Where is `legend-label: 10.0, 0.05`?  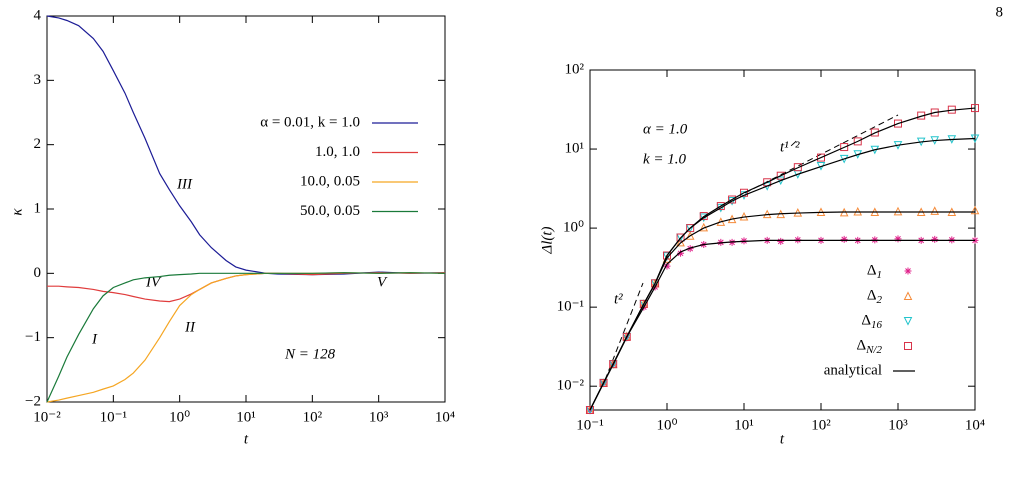
legend-label: 10.0, 0.05 is located at coordinates (330, 181).